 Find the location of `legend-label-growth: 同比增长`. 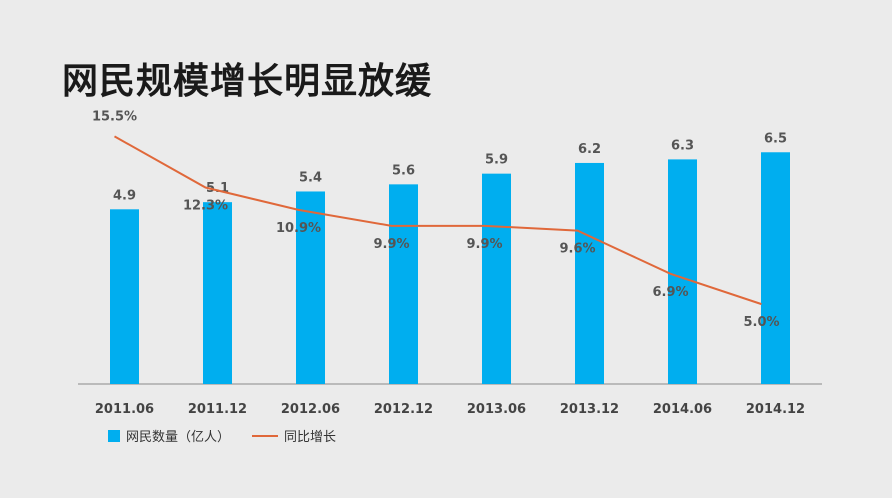

legend-label-growth: 同比增长 is located at coordinates (310, 437).